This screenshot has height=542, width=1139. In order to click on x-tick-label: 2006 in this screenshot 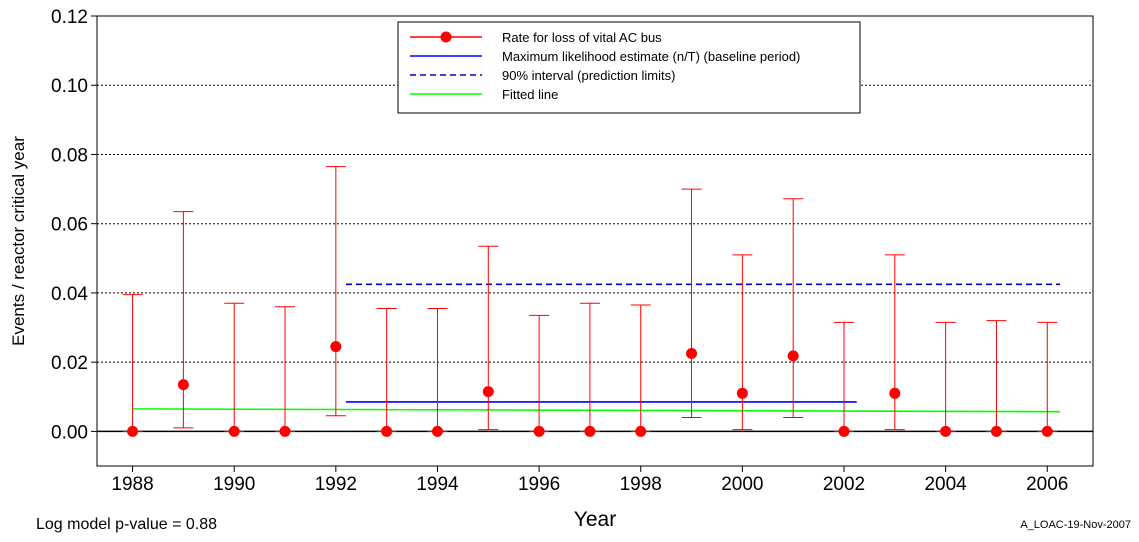, I will do `click(1047, 484)`.